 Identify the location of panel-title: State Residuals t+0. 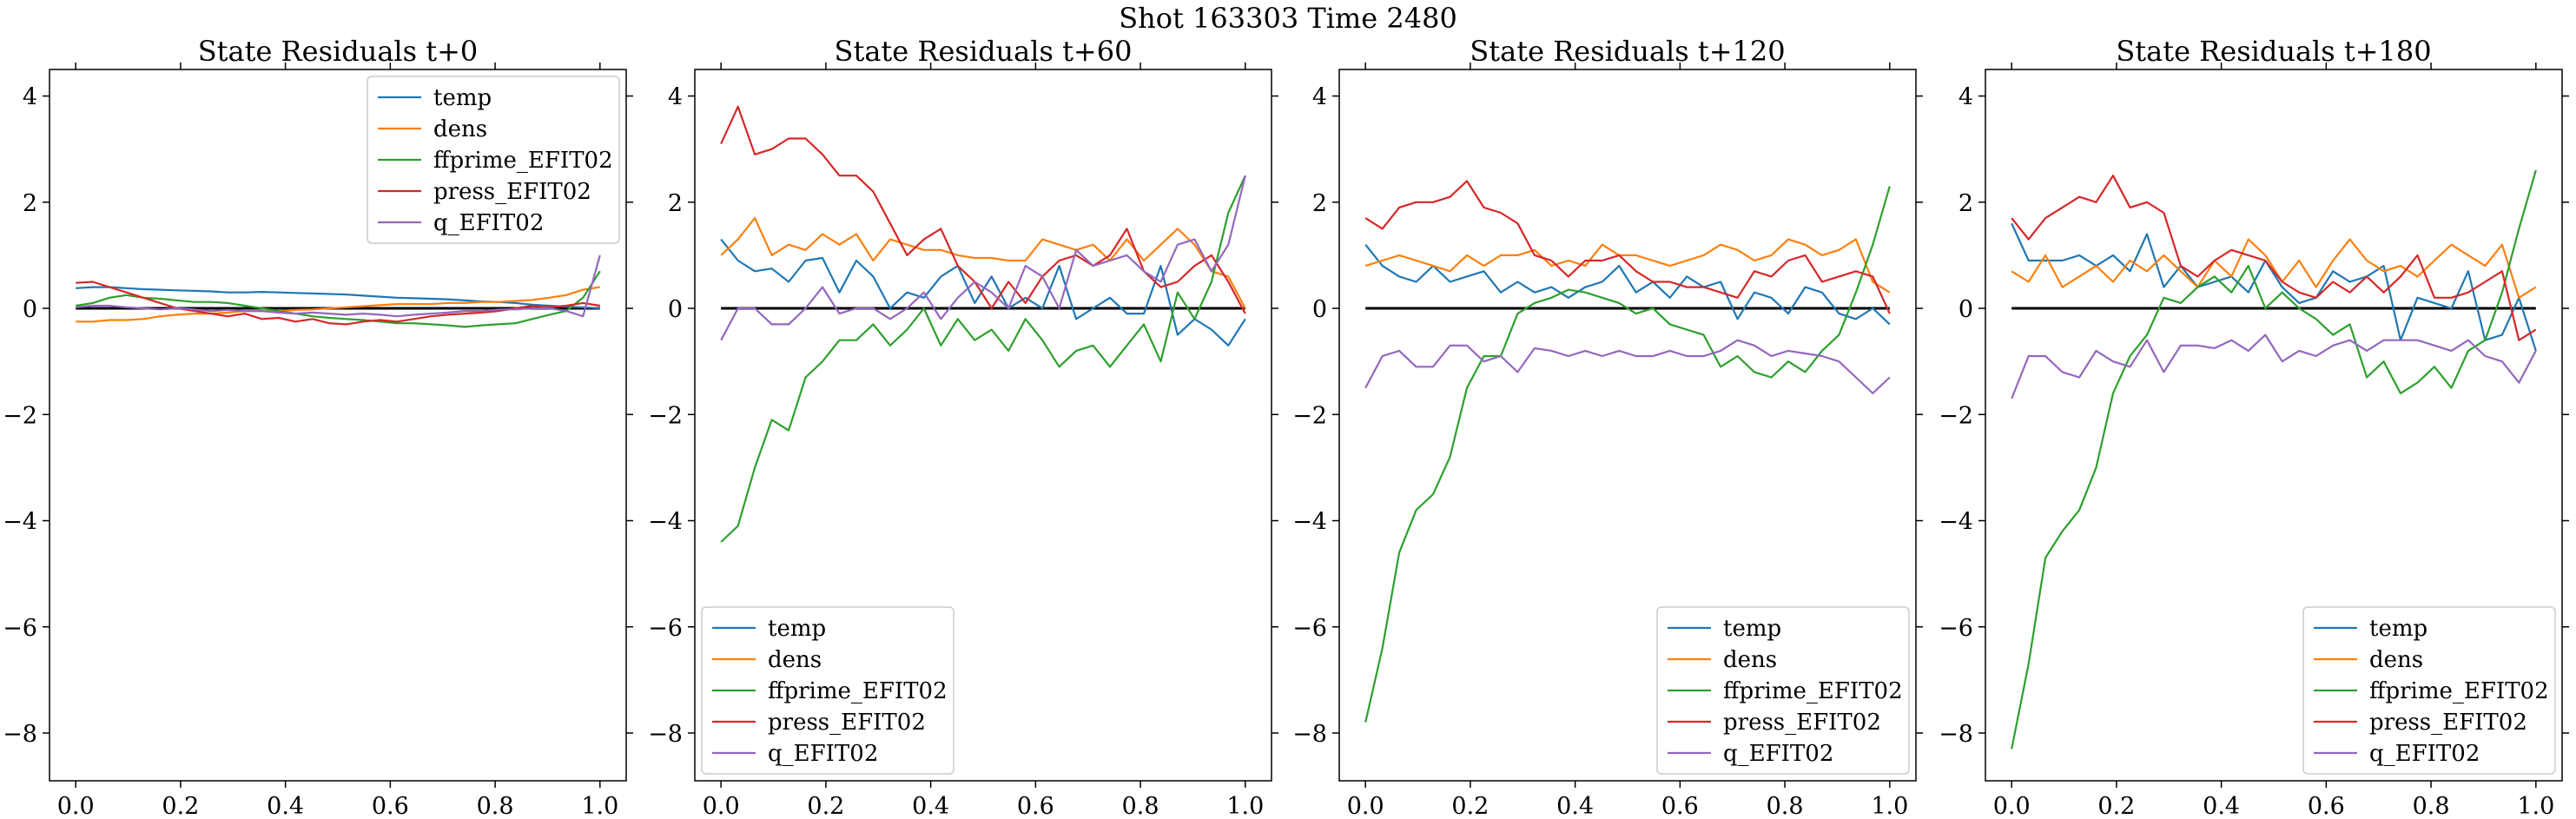
(338, 51).